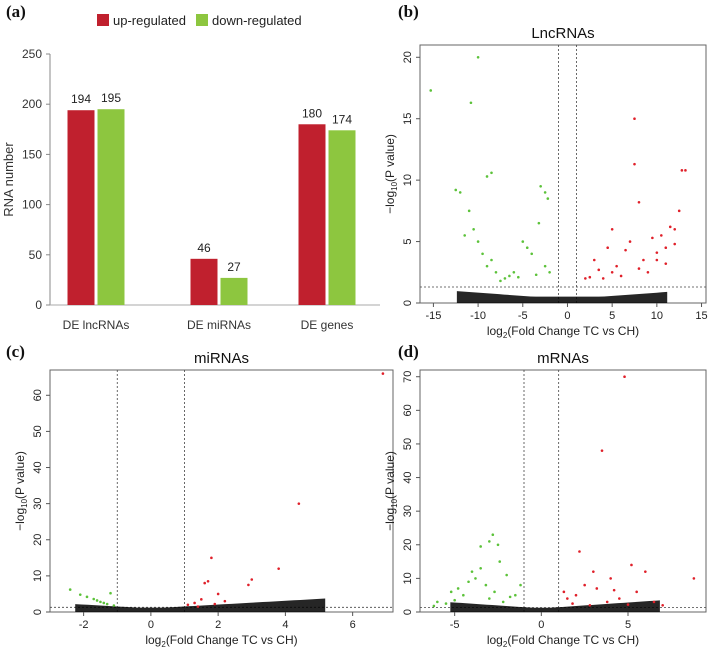  Describe the element at coordinates (8, 179) in the screenshot. I see `bar-y-label: RNA number` at that location.